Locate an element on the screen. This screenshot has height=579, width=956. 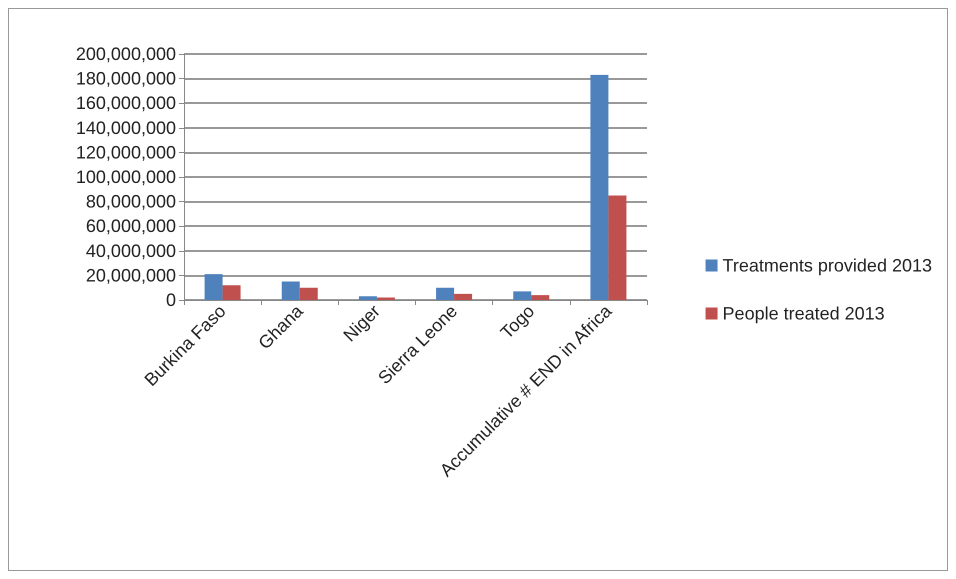
y-tick-label: 60,000,000 is located at coordinates (131, 226).